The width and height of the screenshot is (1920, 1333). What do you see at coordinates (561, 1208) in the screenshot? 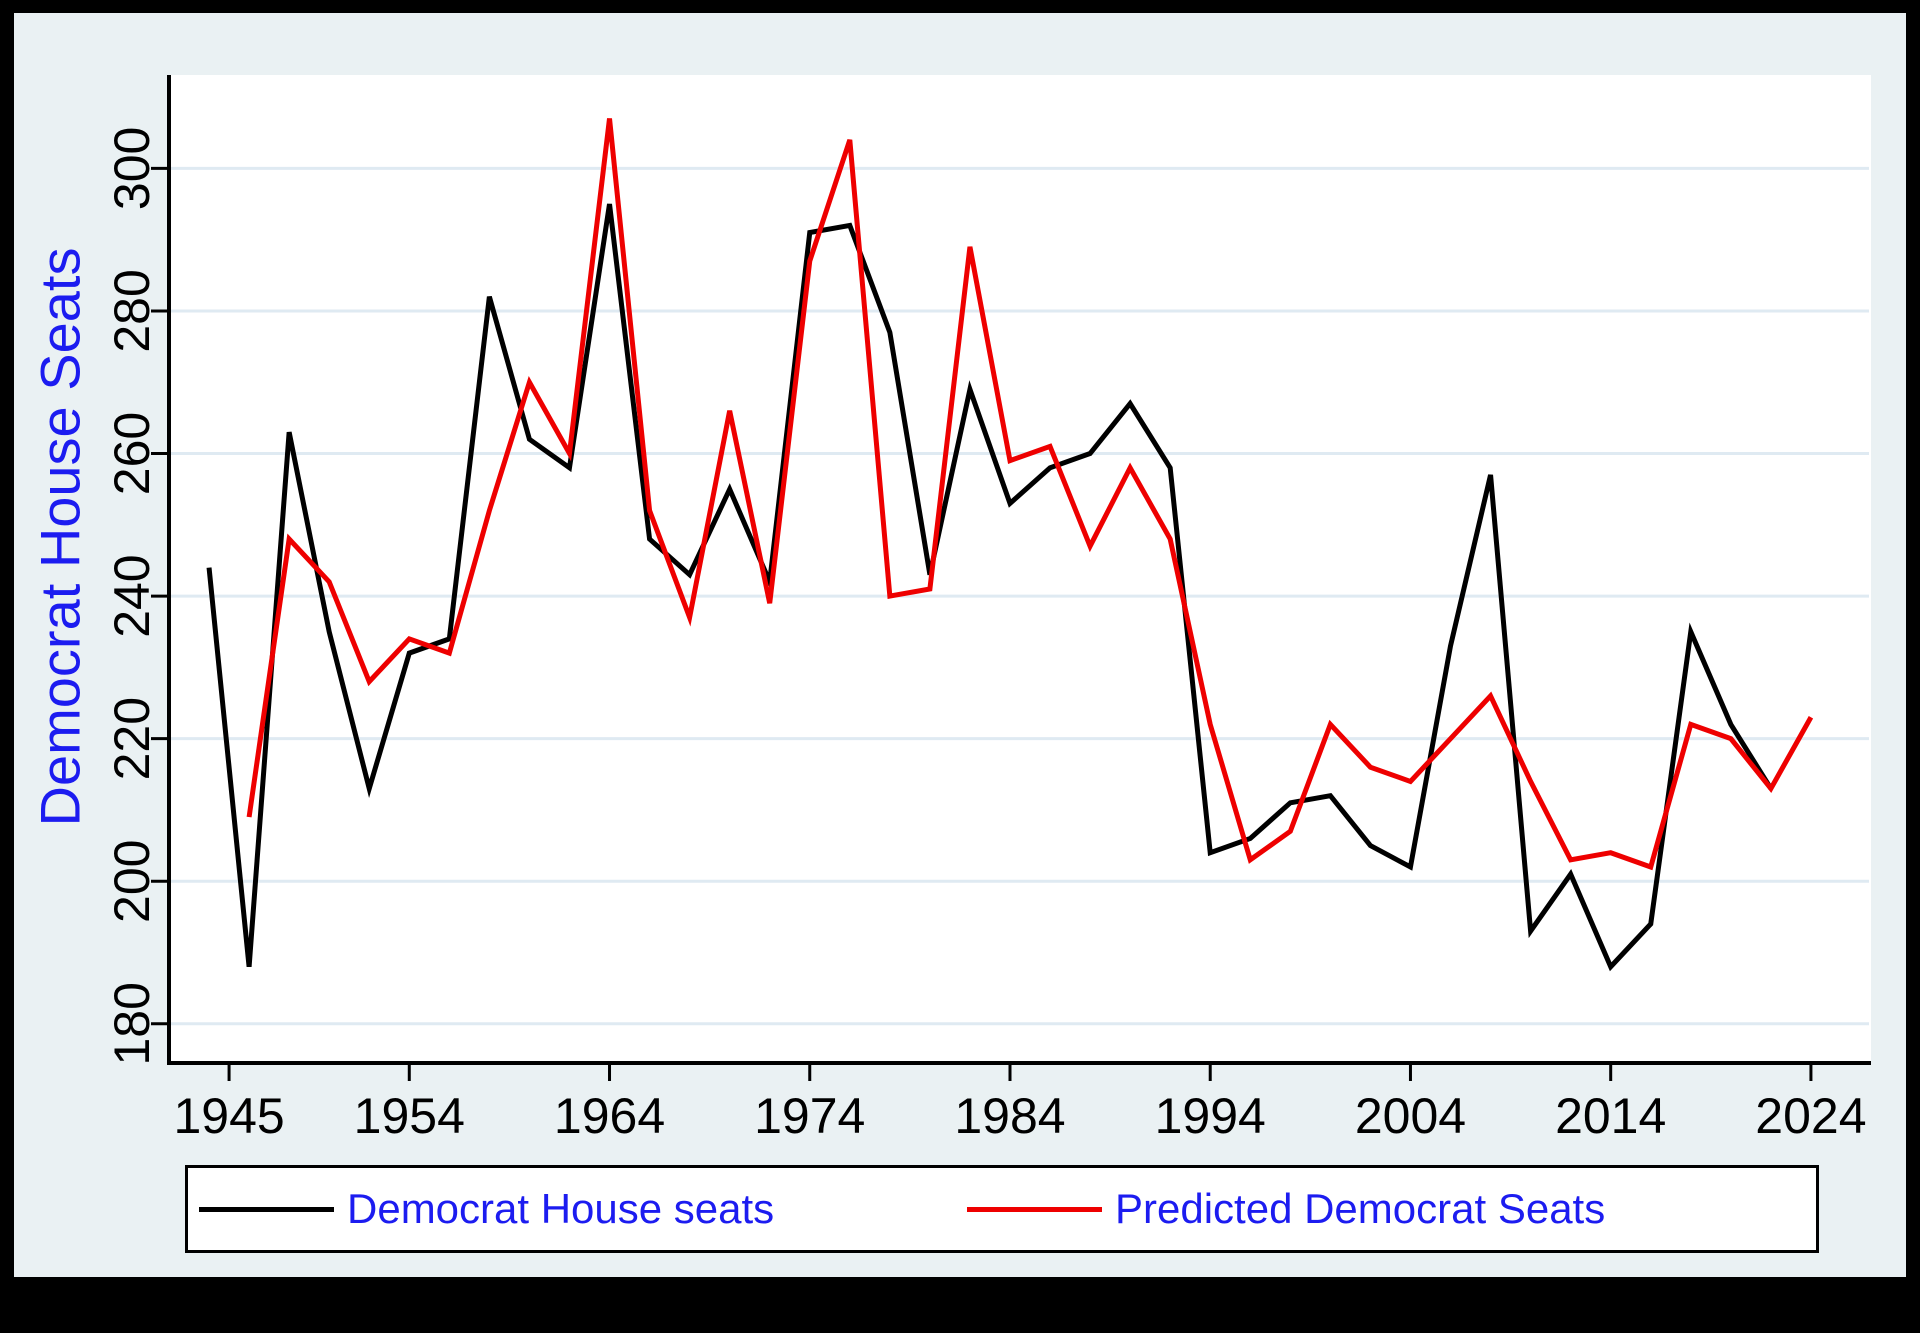
I see `legend-label-actual: Democrat House seats` at bounding box center [561, 1208].